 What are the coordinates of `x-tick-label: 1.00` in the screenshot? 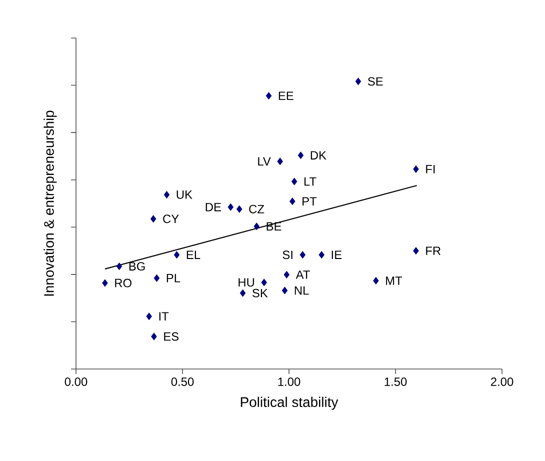 It's located at (289, 382).